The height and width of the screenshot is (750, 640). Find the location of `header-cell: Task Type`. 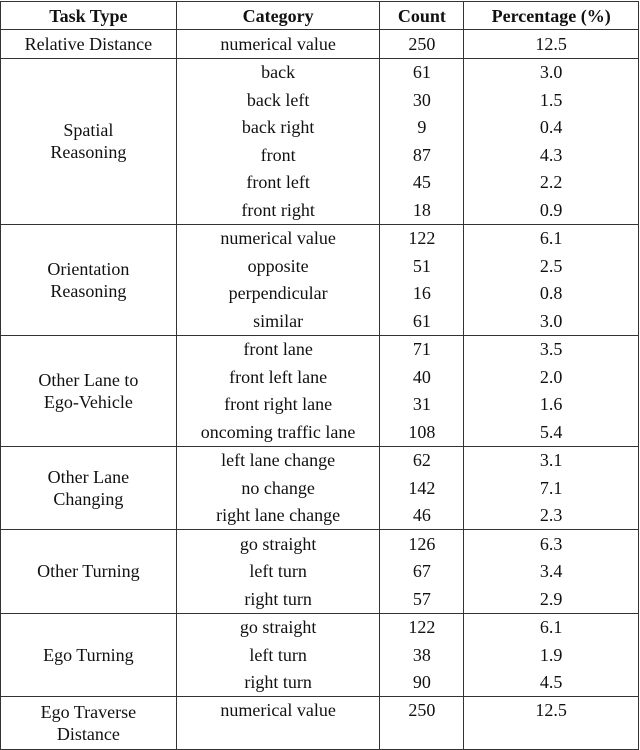

header-cell: Task Type is located at coordinates (88, 15).